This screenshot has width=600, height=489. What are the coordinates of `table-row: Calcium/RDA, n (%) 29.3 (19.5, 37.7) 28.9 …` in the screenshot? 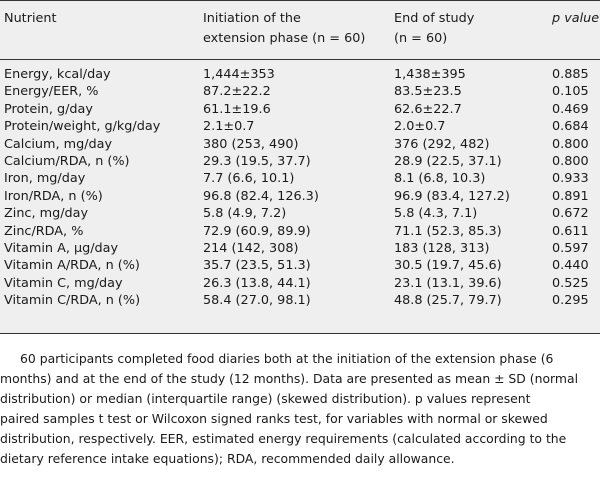 It's located at (300, 161).